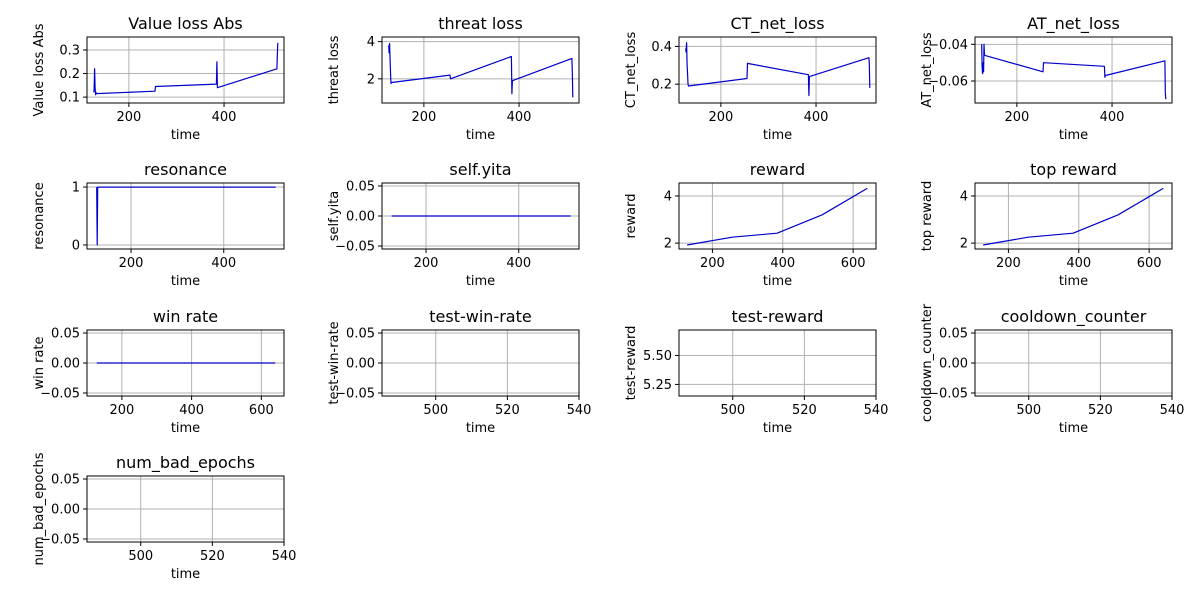 This screenshot has width=1200, height=600. What do you see at coordinates (39, 69) in the screenshot?
I see `y-axis-label: Value loss Abs` at bounding box center [39, 69].